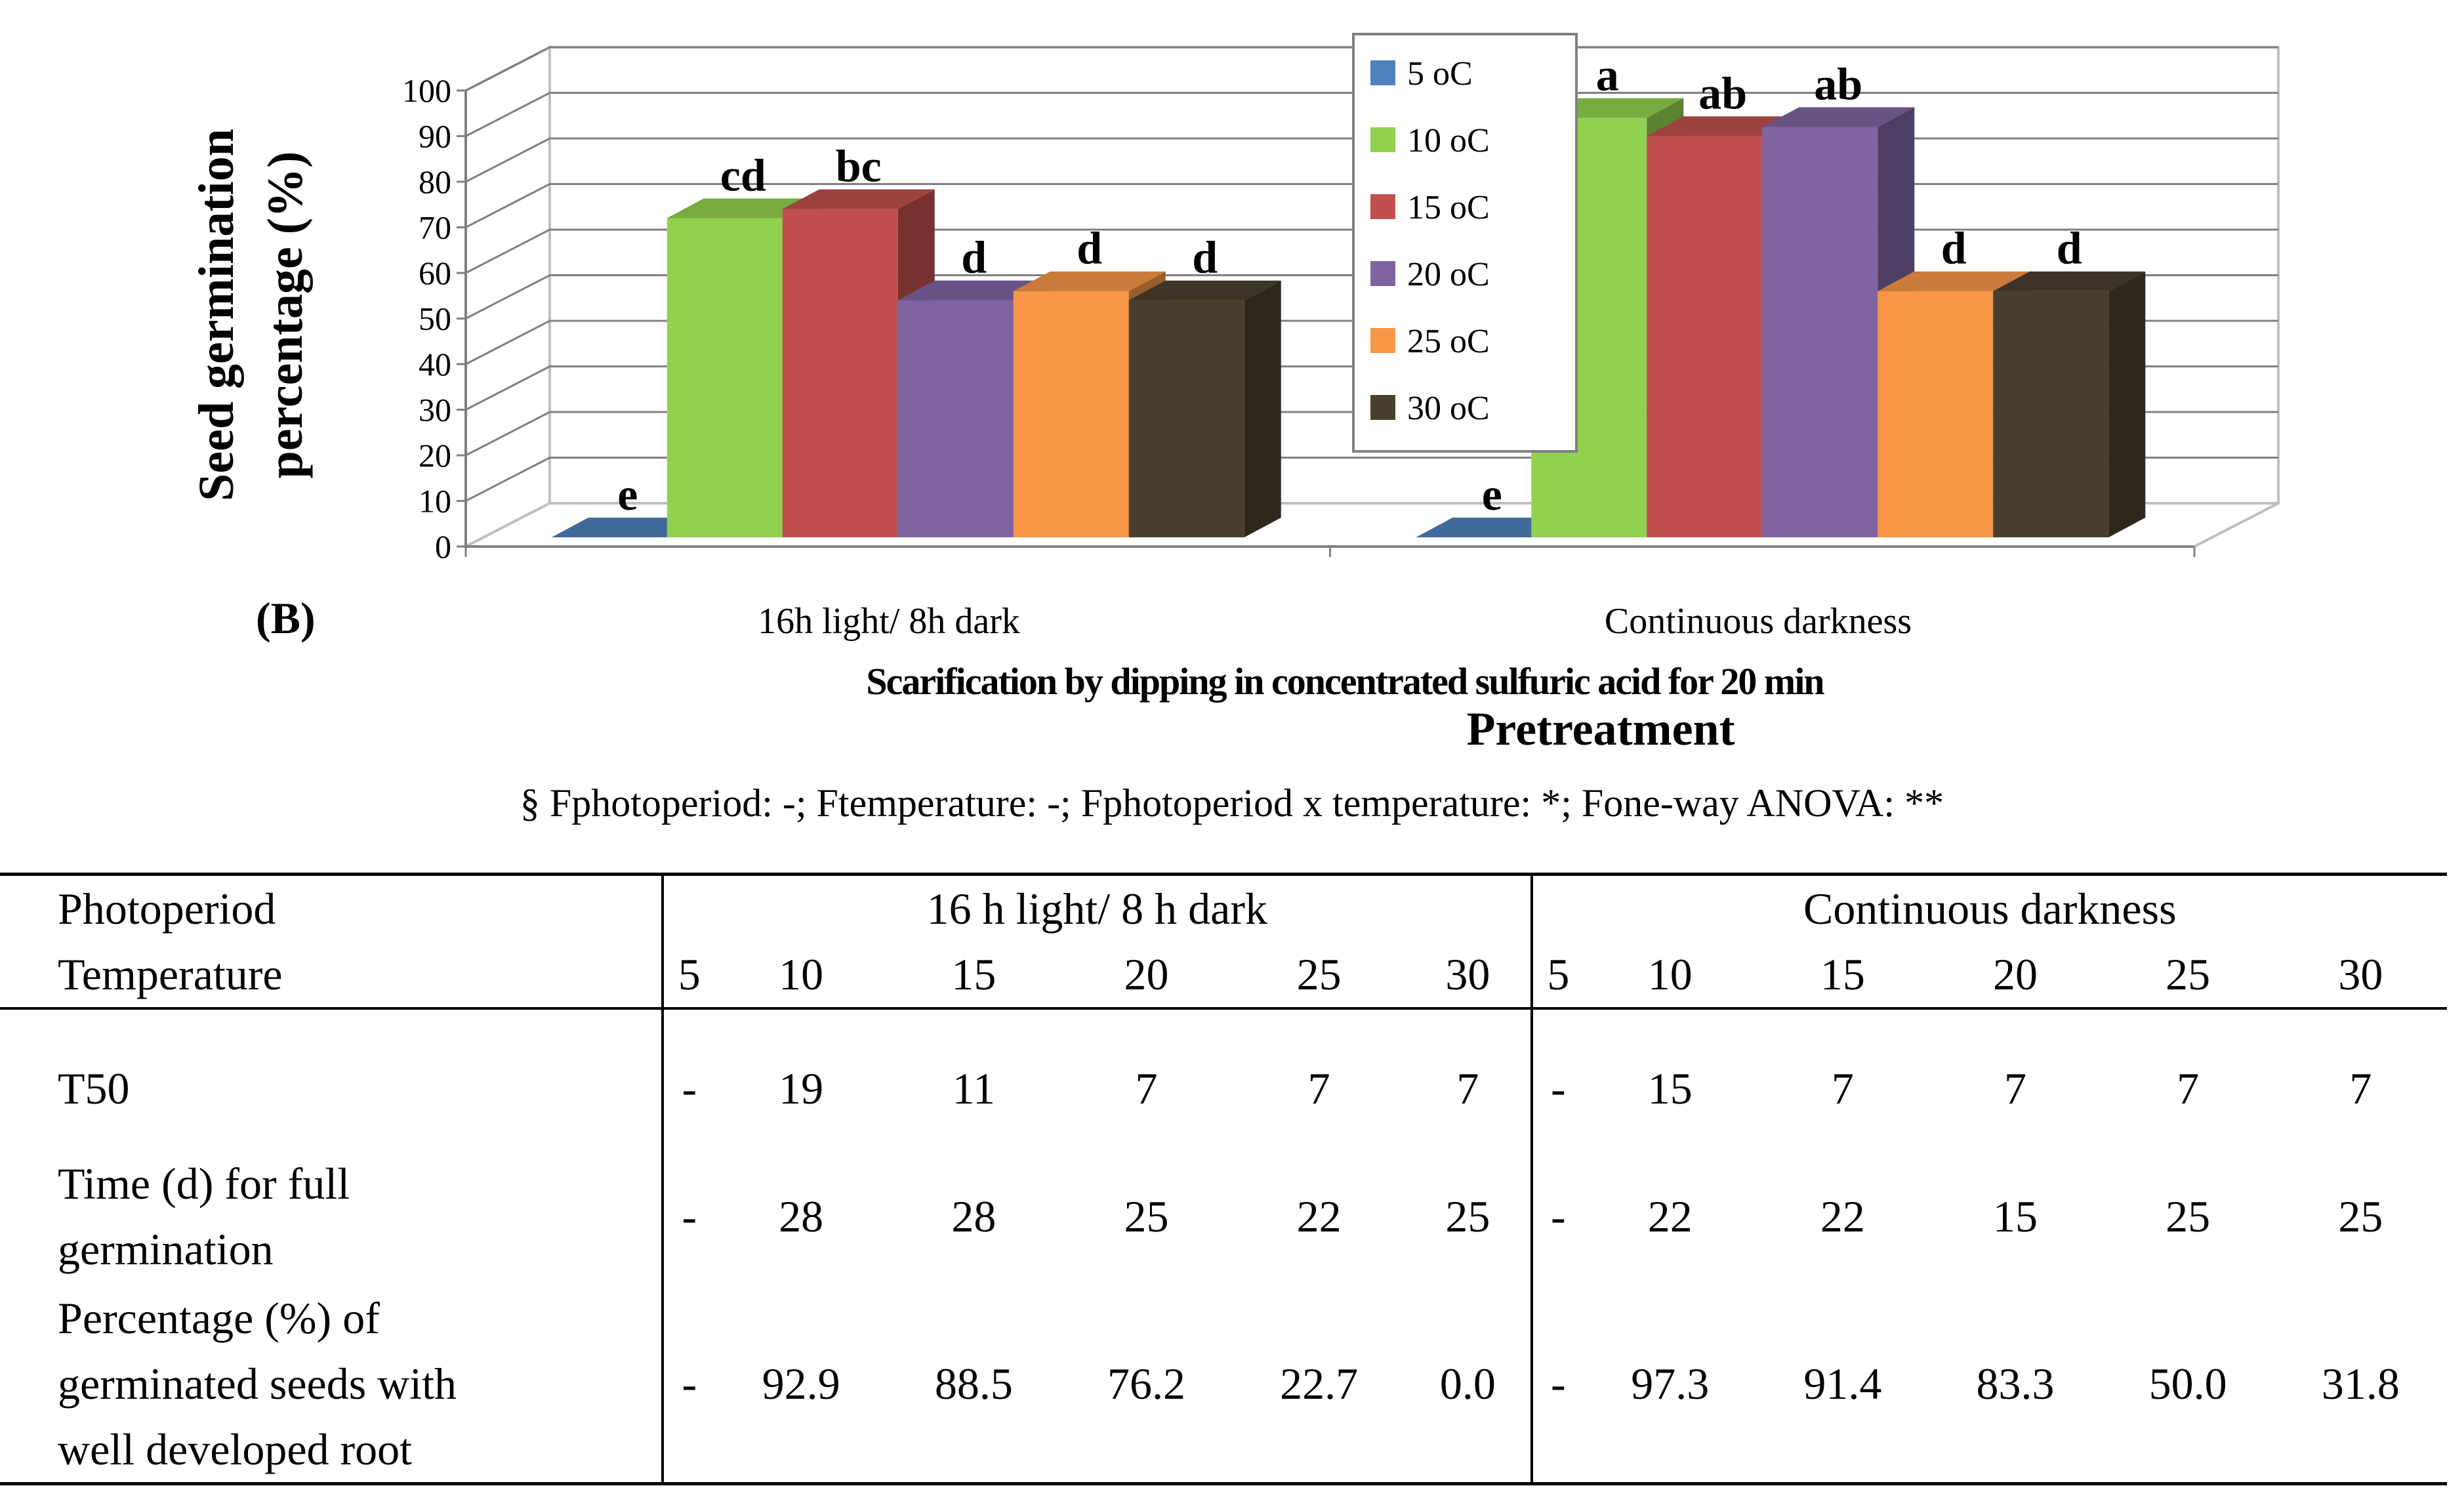 The width and height of the screenshot is (2464, 1509). I want to click on y-tick-label-100: 100, so click(426, 90).